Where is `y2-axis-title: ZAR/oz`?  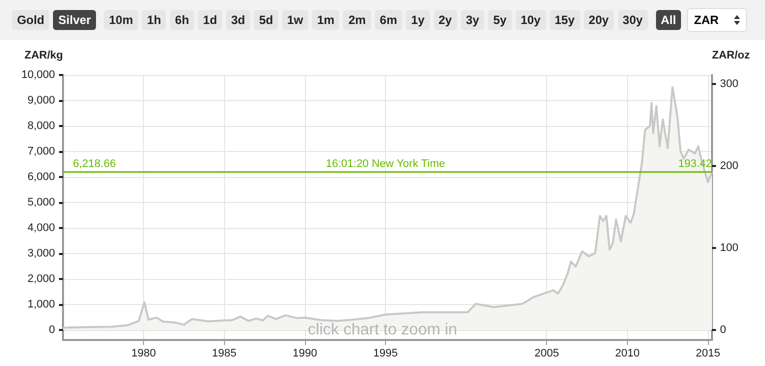
y2-axis-title: ZAR/oz is located at coordinates (731, 56).